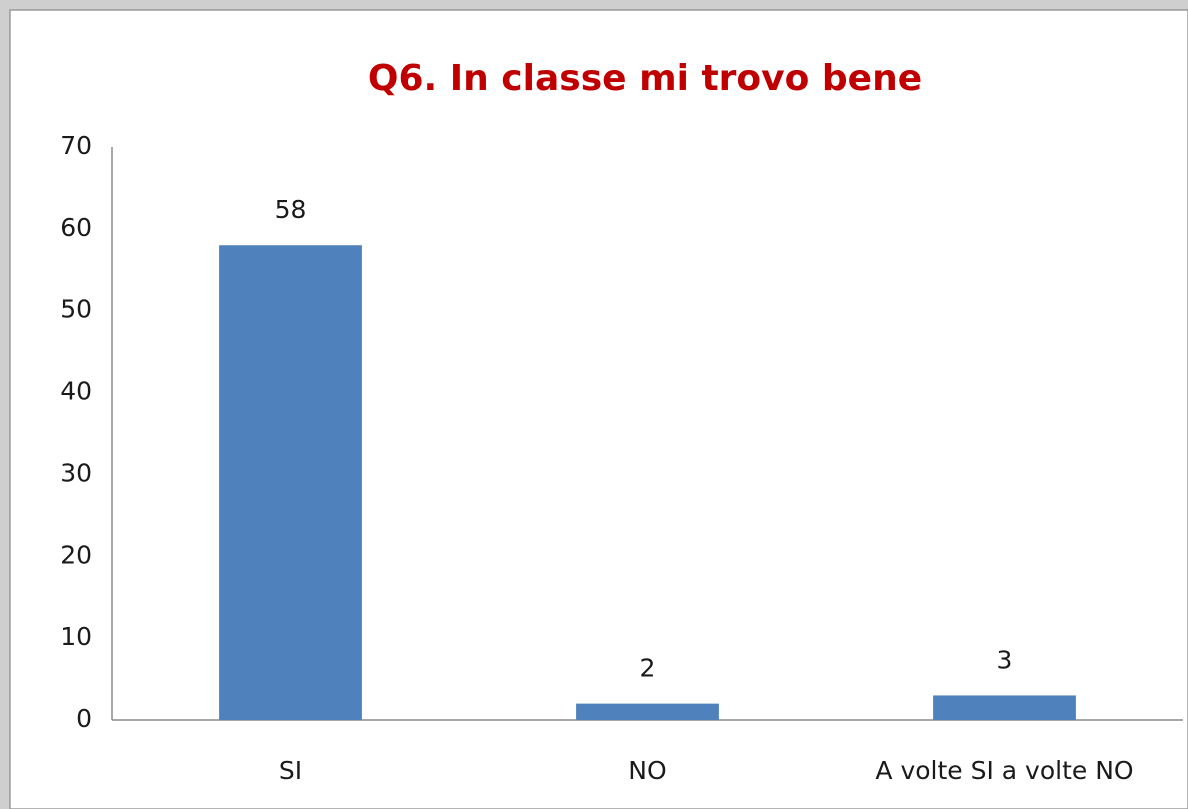  Describe the element at coordinates (76, 636) in the screenshot. I see `y-tick-label: 10` at that location.